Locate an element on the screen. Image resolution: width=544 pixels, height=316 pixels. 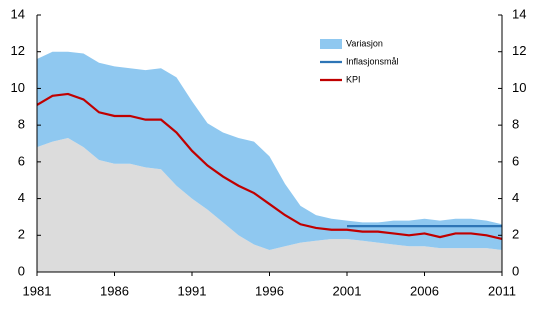
y-tick-label: 12 is located at coordinates (18, 50).